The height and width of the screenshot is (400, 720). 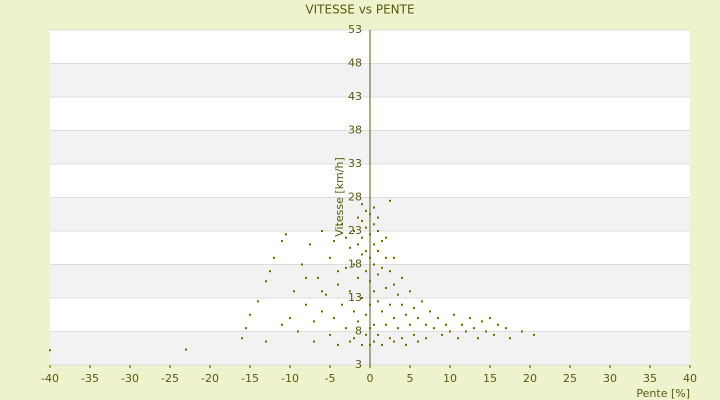 I want to click on x-tick-label: -25, so click(x=170, y=378).